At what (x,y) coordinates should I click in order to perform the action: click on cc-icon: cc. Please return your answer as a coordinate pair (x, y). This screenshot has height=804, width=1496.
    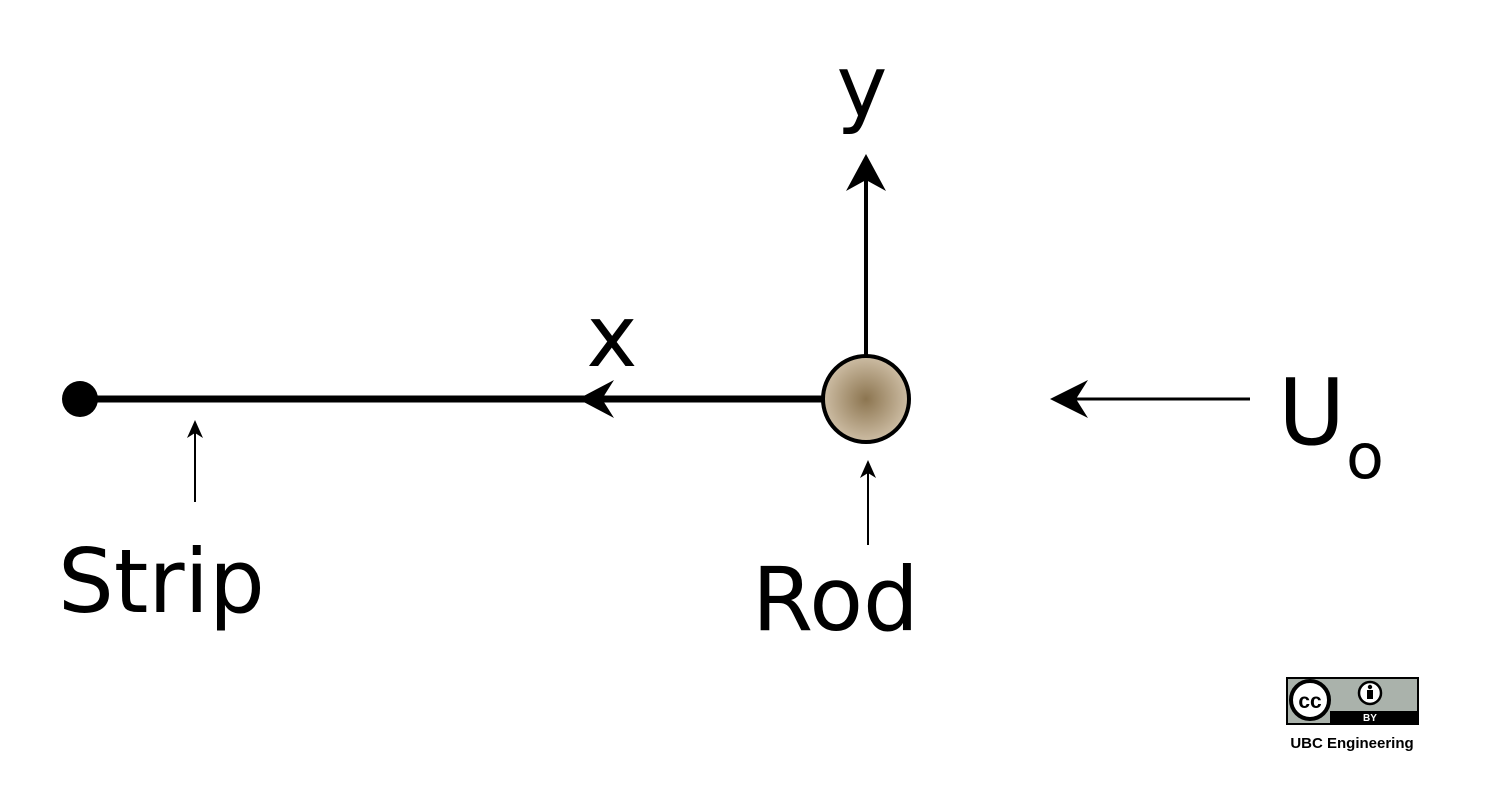
    Looking at the image, I should click on (1310, 700).